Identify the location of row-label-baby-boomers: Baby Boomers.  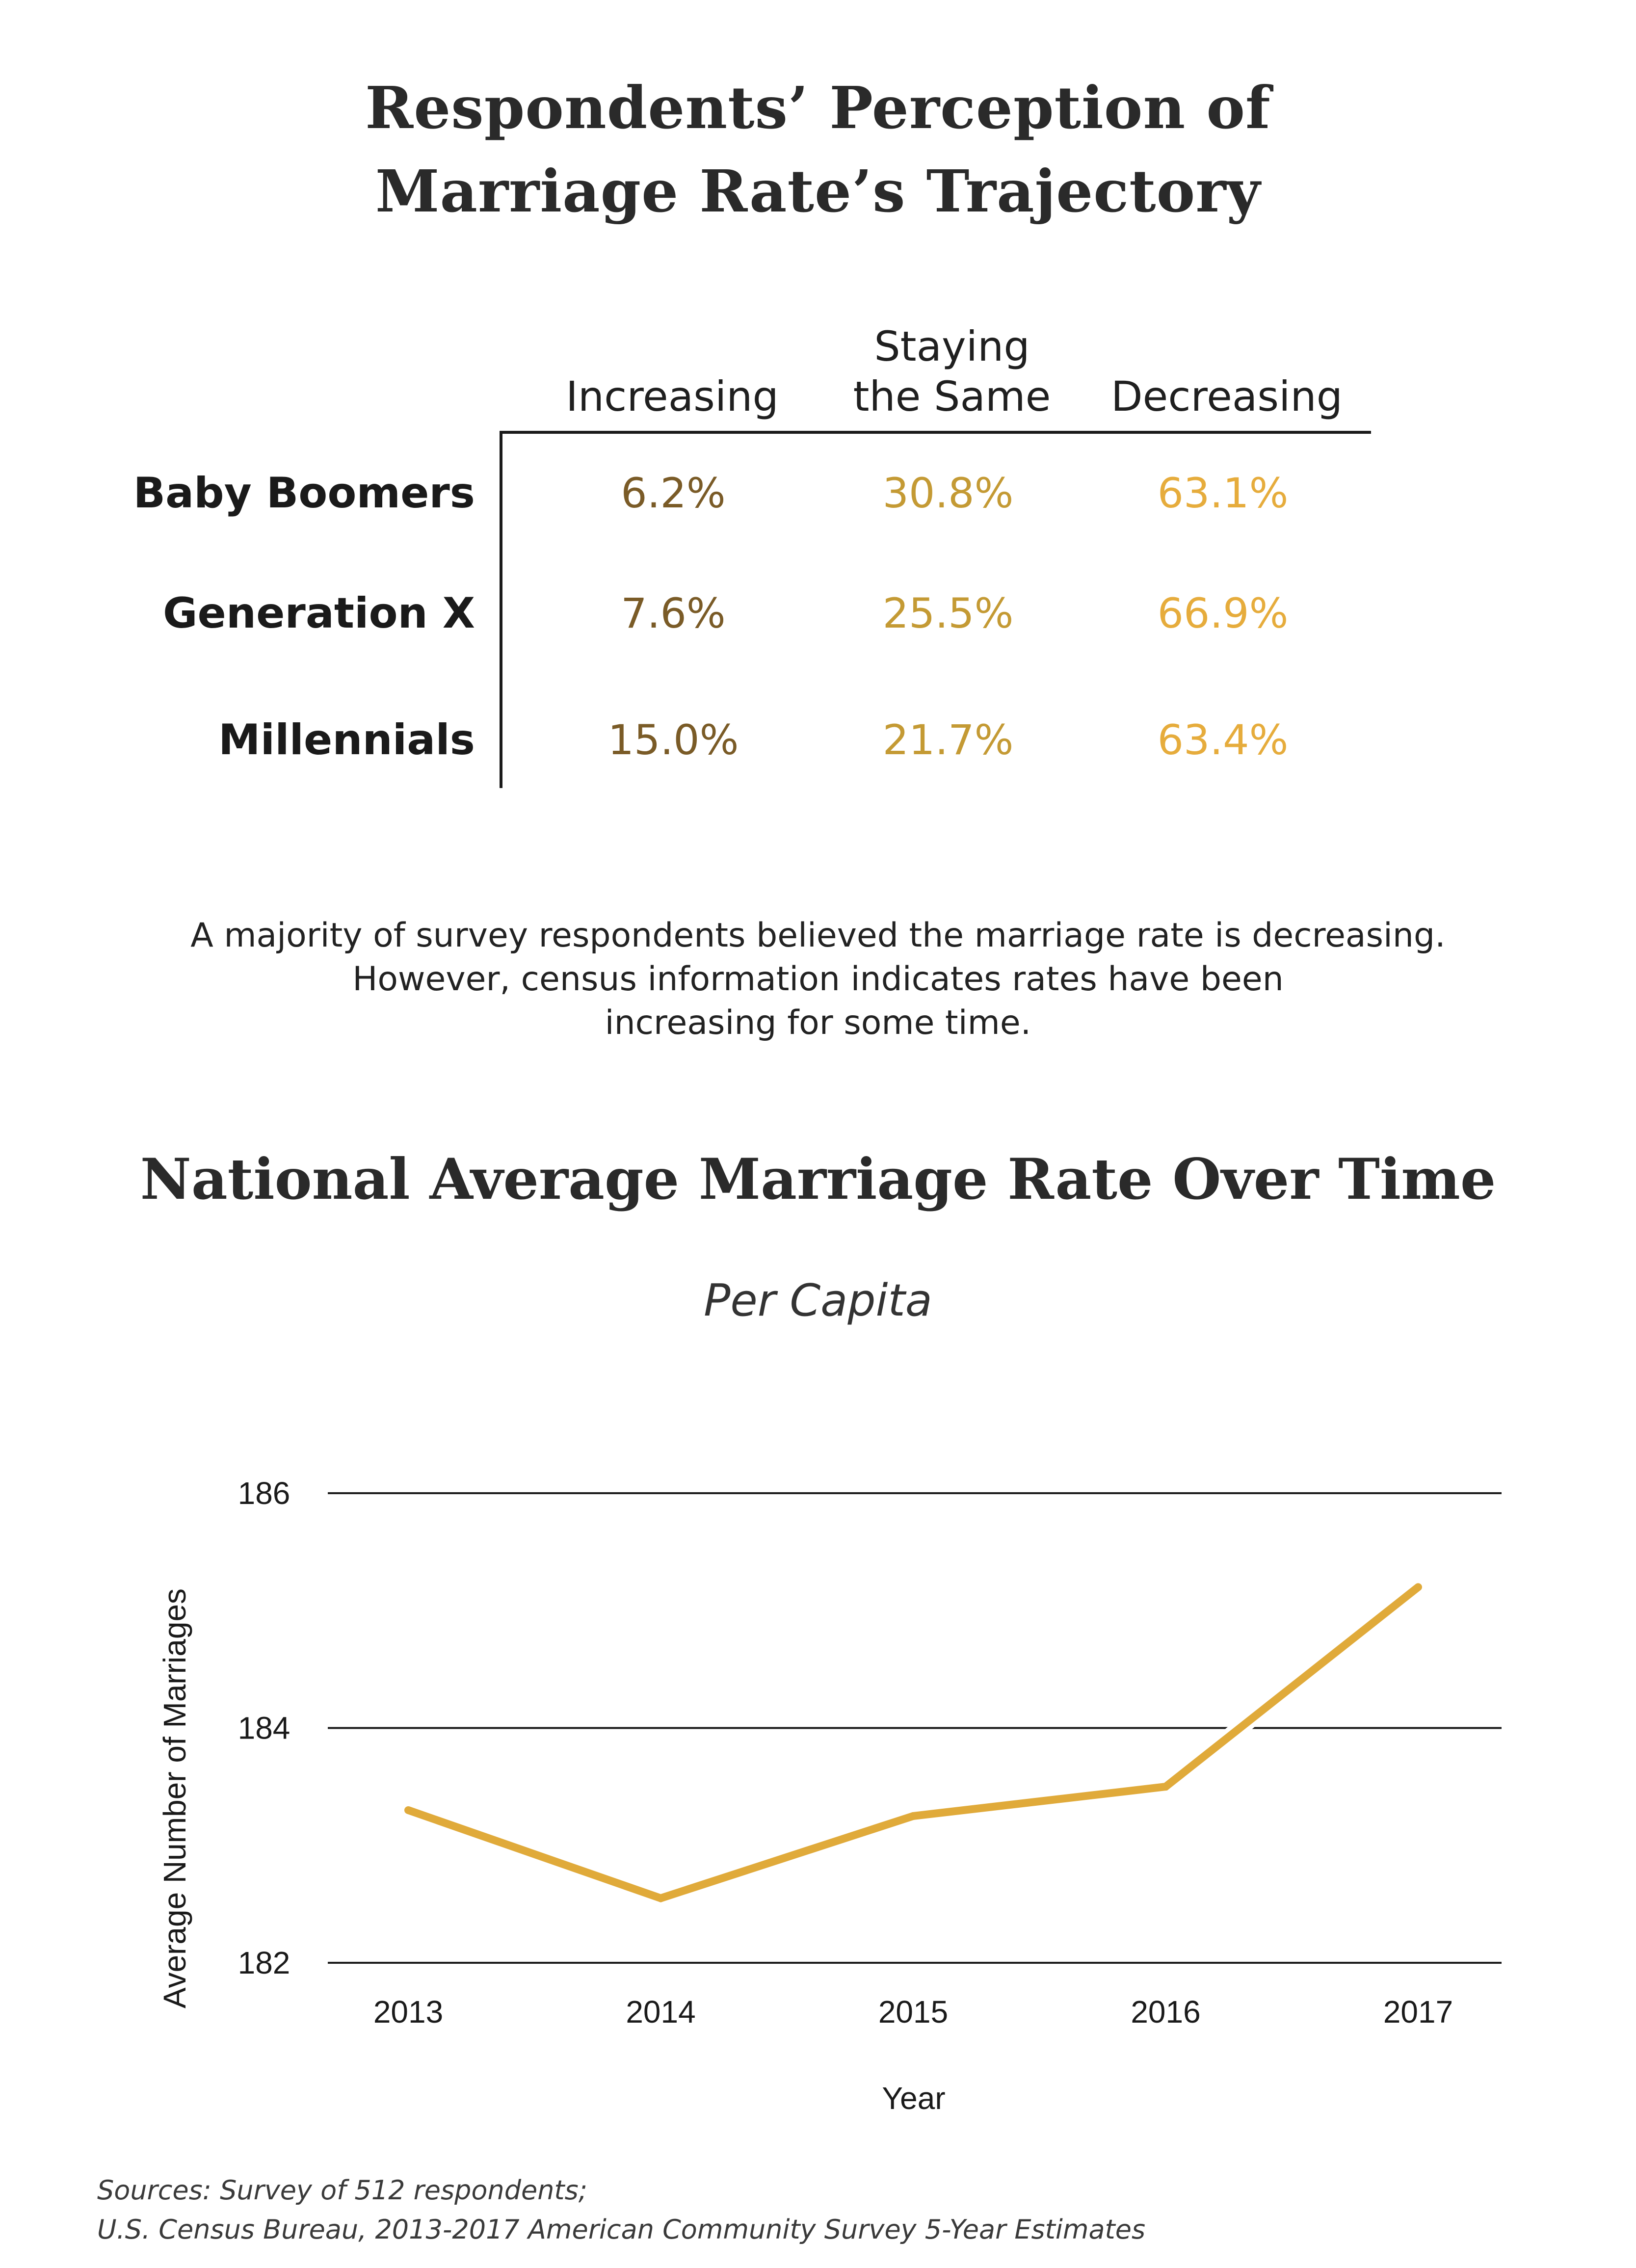
(304, 493).